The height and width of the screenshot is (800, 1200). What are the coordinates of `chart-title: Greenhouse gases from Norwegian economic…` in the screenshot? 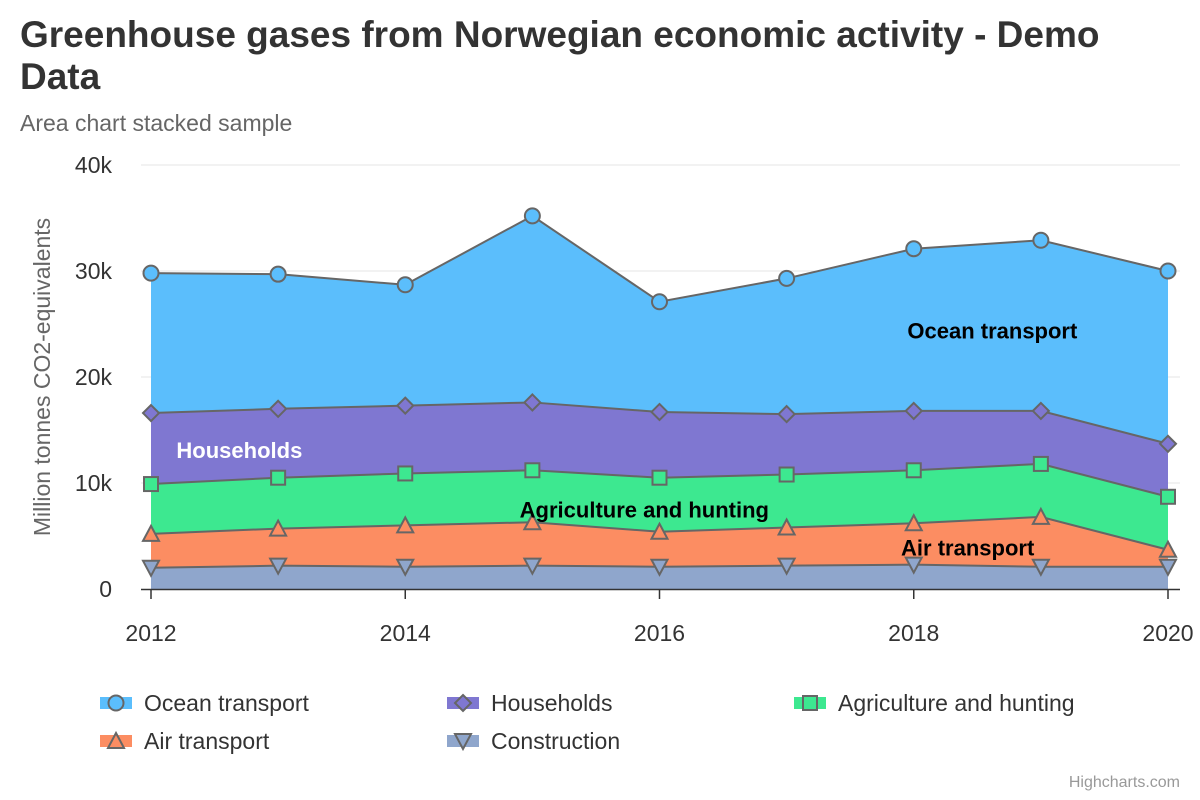 It's located at (560, 55).